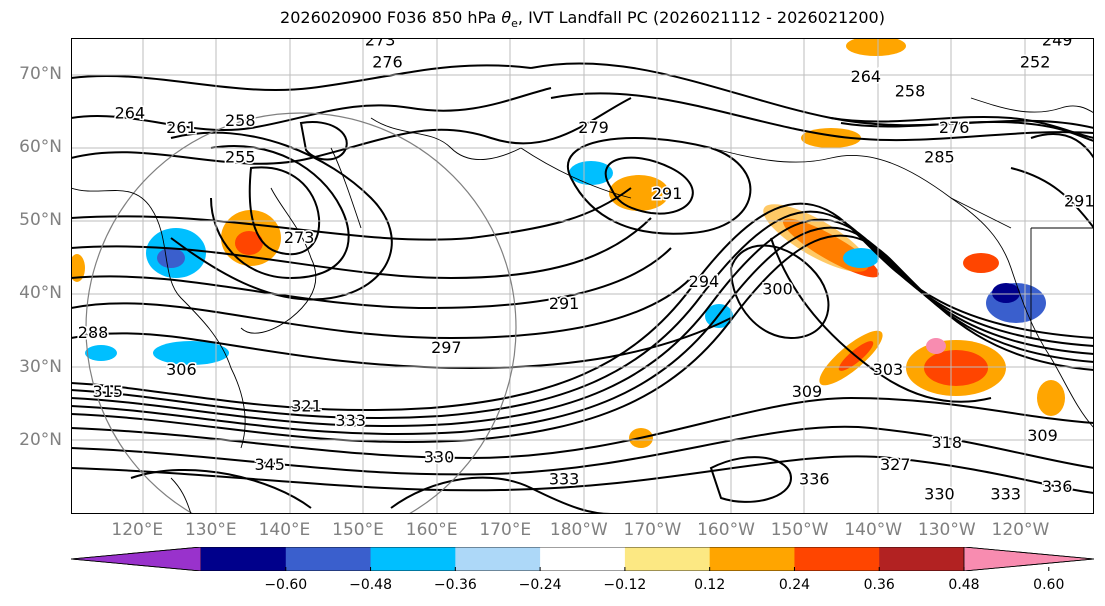 The image size is (1105, 606). Describe the element at coordinates (861, 258) in the screenshot. I see `blue-blob-gulf` at that location.